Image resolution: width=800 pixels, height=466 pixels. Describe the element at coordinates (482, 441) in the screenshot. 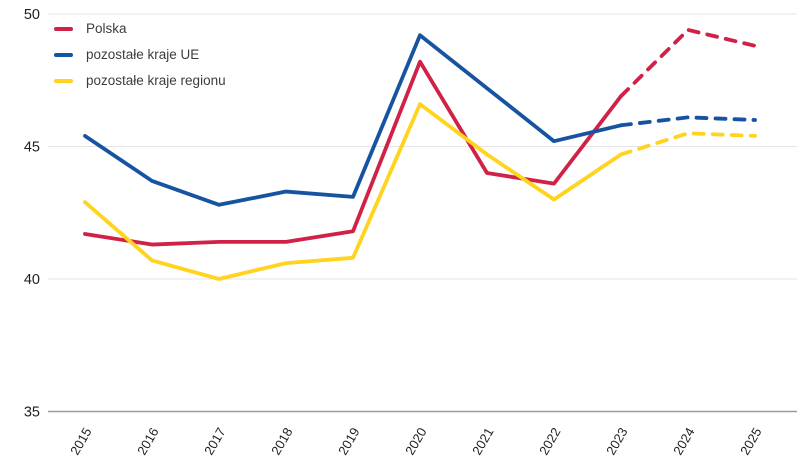

I see `x-tick-2021: 2021` at that location.